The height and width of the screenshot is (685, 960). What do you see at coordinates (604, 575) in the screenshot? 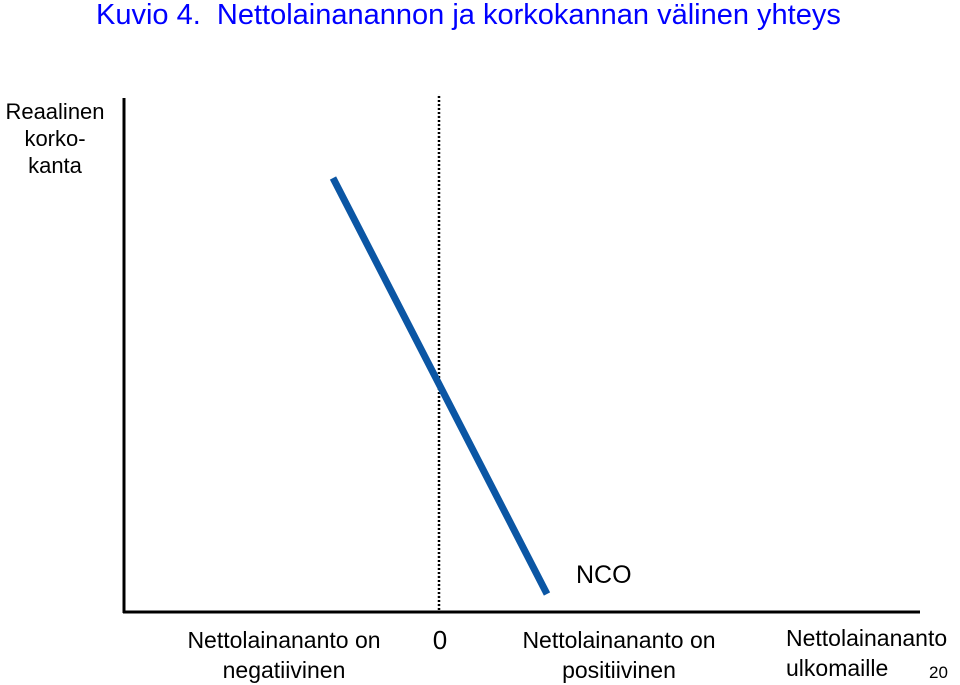
I see `nco-curve-label: NCO` at bounding box center [604, 575].